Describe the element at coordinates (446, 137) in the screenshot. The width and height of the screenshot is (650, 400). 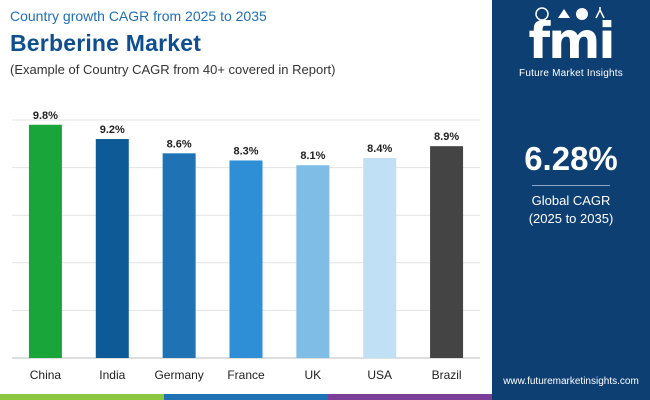
I see `data-label-brazil: 8.9%` at that location.